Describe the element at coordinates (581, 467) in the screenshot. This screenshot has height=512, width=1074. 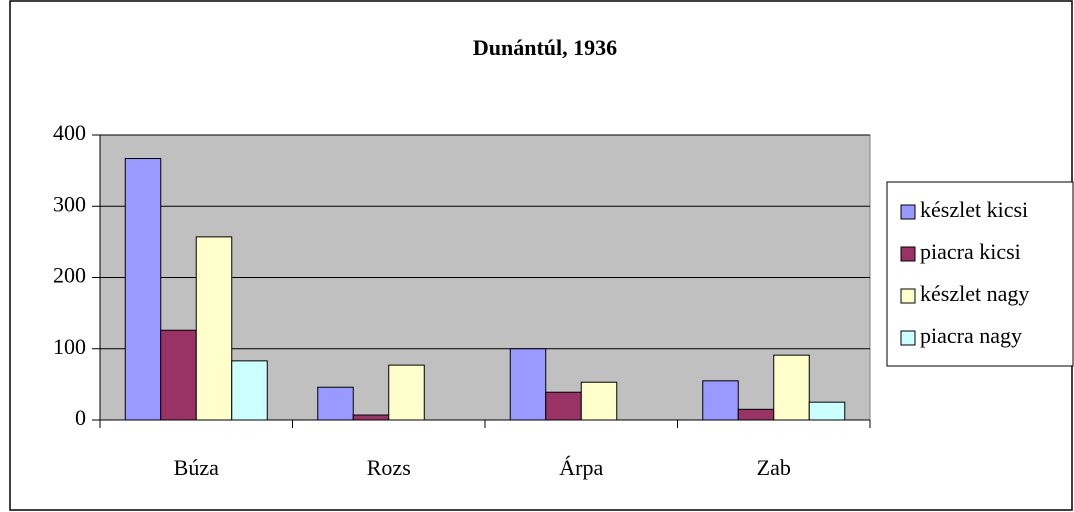
I see `x-tick-label: Árpa` at that location.